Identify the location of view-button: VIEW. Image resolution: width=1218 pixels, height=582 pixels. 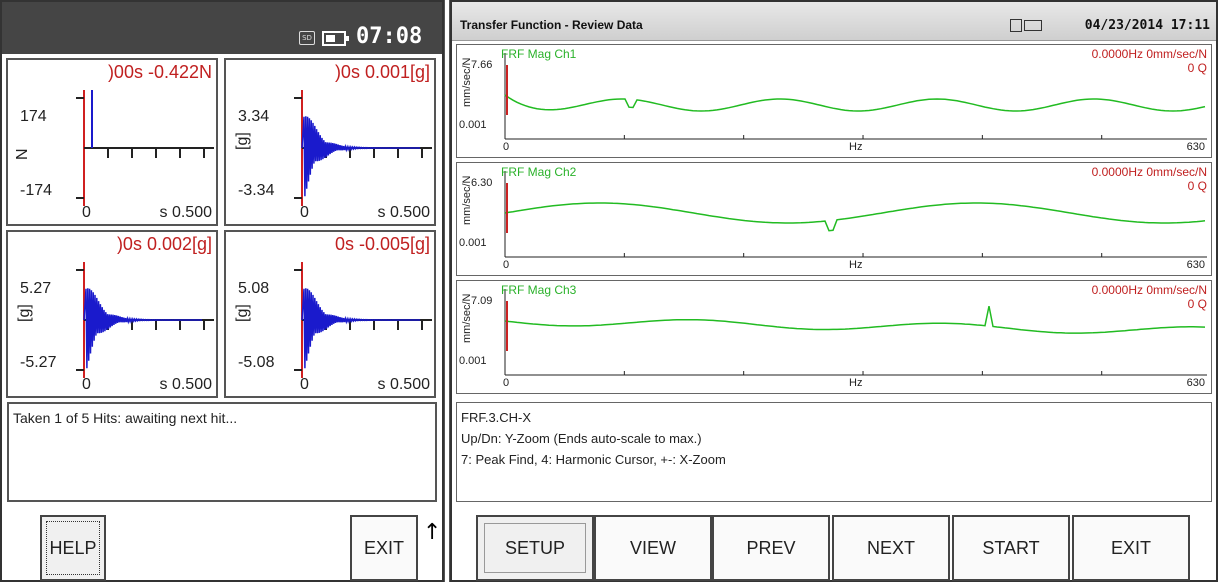
(653, 548).